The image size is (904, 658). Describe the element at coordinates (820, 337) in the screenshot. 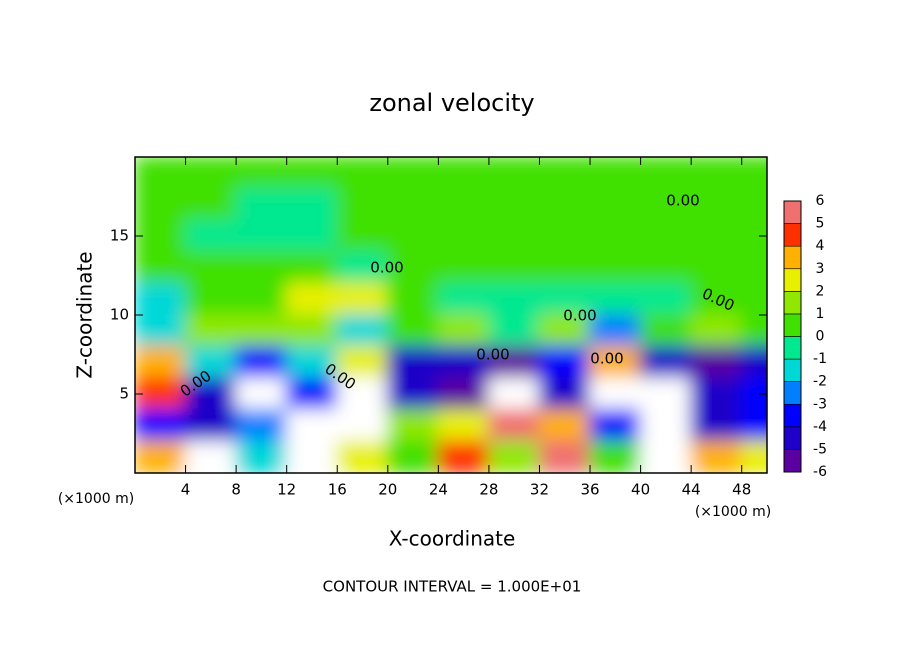

I see `colorbar-label: 0` at that location.